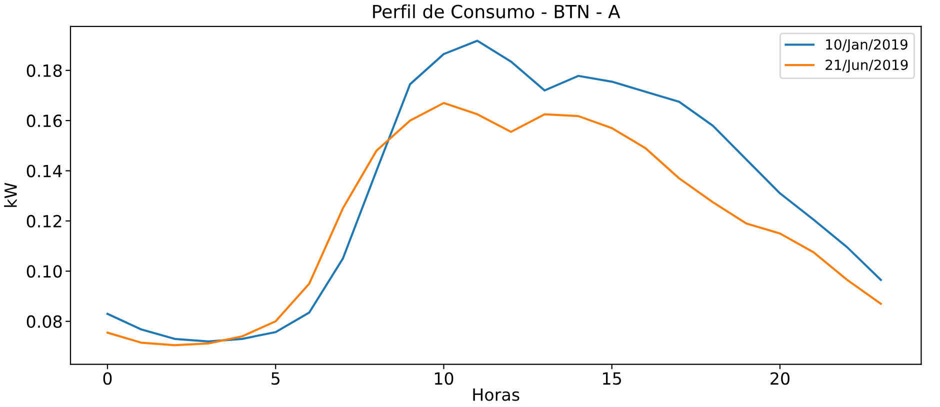 This screenshot has height=407, width=940. What do you see at coordinates (44, 121) in the screenshot?
I see `y-tick-label: 0.16` at bounding box center [44, 121].